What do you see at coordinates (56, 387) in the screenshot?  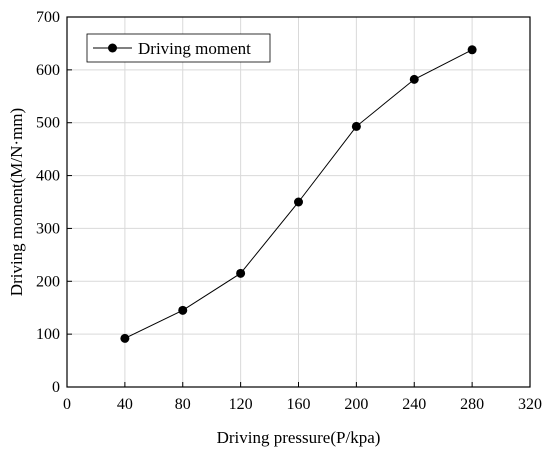 I see `y-tick-label: 0` at bounding box center [56, 387].